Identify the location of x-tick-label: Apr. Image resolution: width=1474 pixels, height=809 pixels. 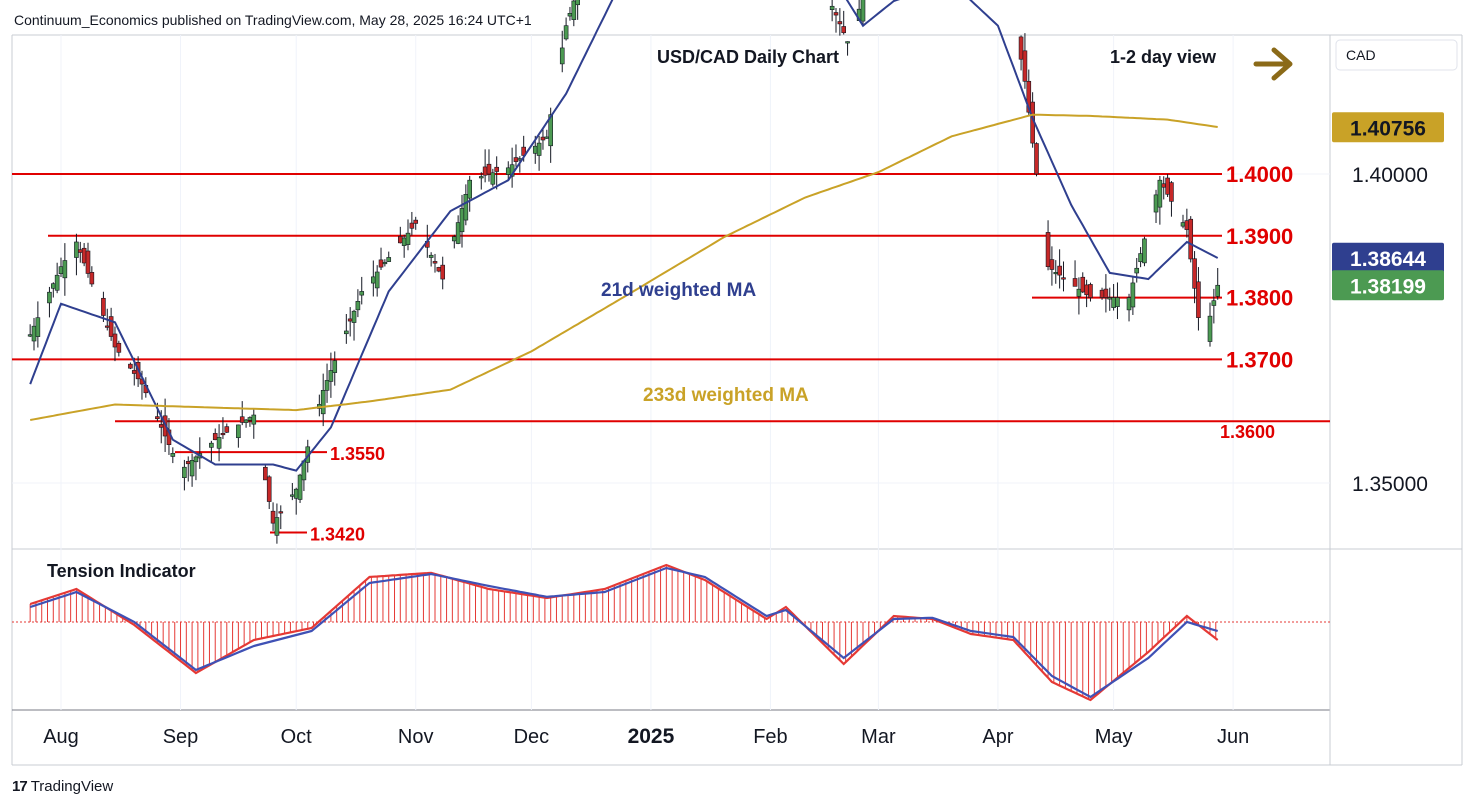
(997, 737).